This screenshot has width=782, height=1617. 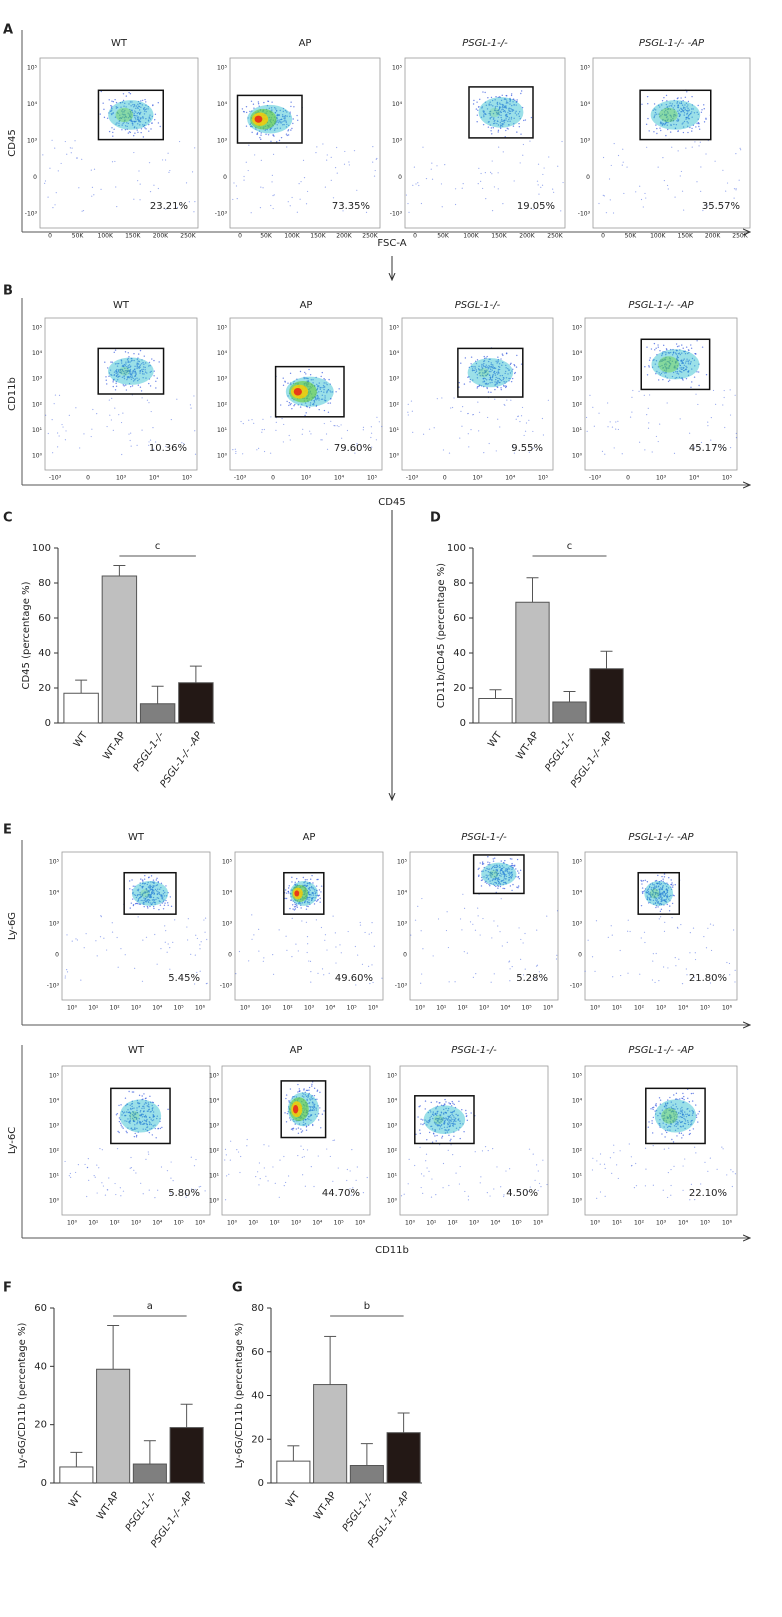 What do you see at coordinates (555, 236) in the screenshot?
I see `x-tick-label: 250K` at bounding box center [555, 236].